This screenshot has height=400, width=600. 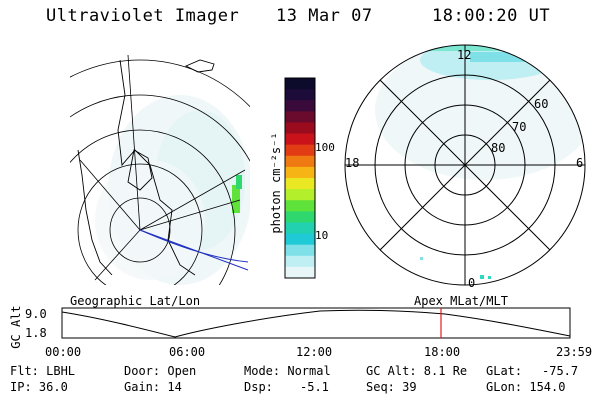 I want to click on gain-status: Gain: 14, so click(x=153, y=387).